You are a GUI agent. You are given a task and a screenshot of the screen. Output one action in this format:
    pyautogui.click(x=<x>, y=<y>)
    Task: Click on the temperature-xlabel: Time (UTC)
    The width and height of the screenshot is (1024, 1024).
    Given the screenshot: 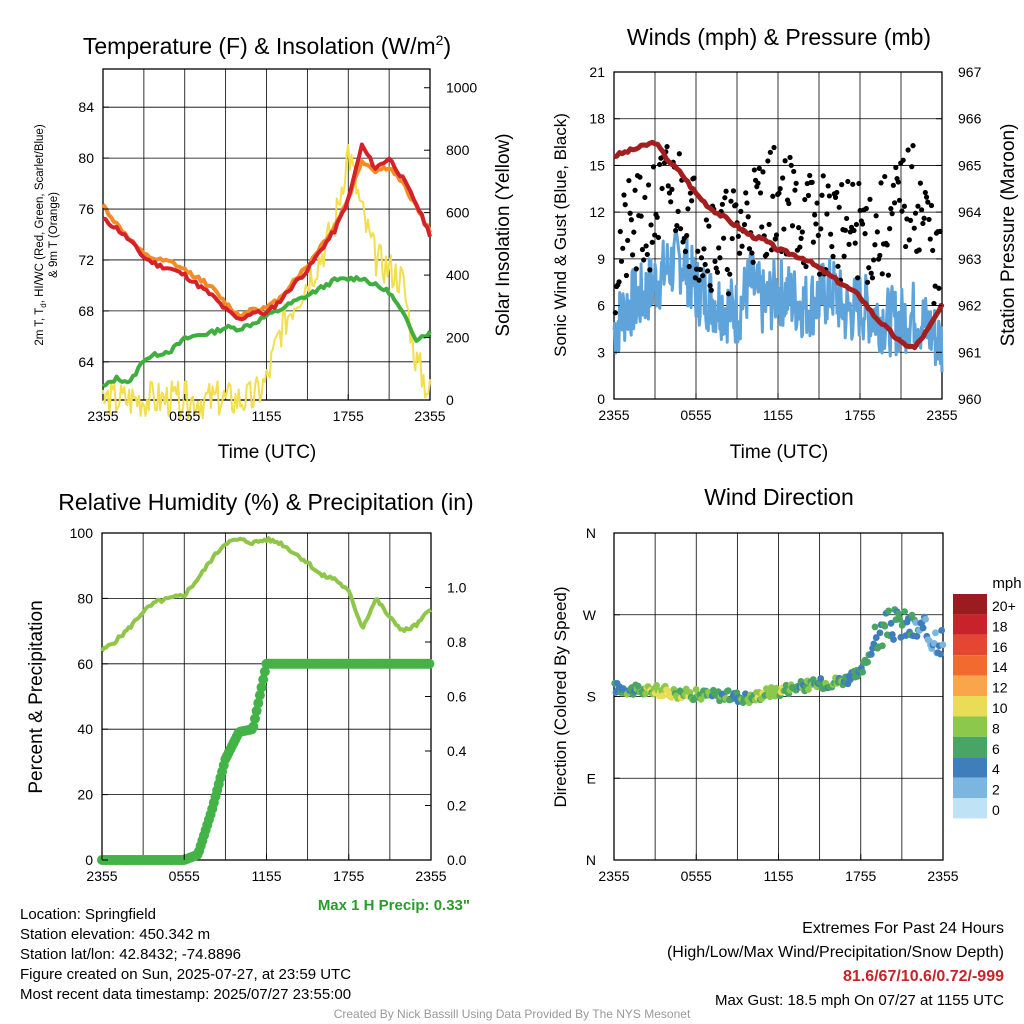 What is the action you would take?
    pyautogui.click(x=267, y=452)
    